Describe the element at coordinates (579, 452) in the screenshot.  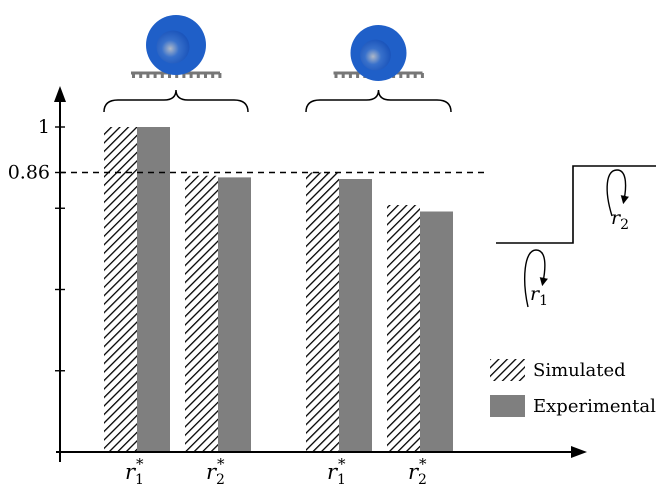
I see `x-axis-arrowhead` at that location.